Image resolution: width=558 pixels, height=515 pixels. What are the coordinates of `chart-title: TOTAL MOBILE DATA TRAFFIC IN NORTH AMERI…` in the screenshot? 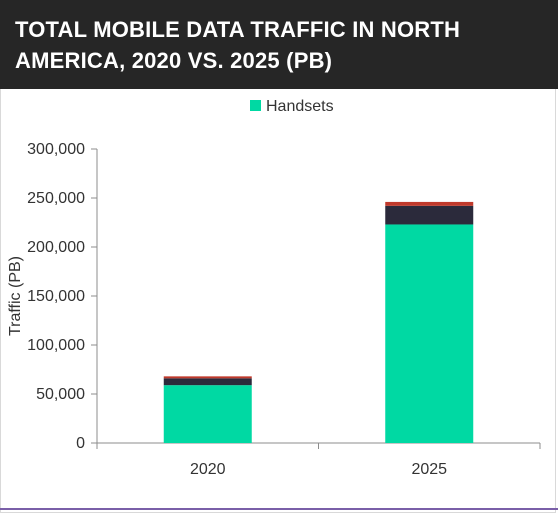 It's located at (238, 45).